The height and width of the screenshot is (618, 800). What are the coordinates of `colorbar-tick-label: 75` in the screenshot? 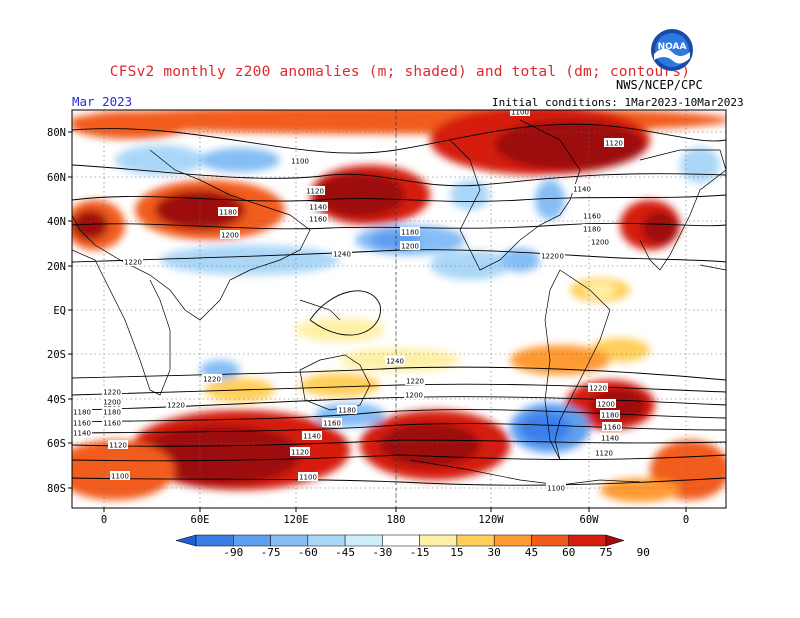 It's located at (605, 552).